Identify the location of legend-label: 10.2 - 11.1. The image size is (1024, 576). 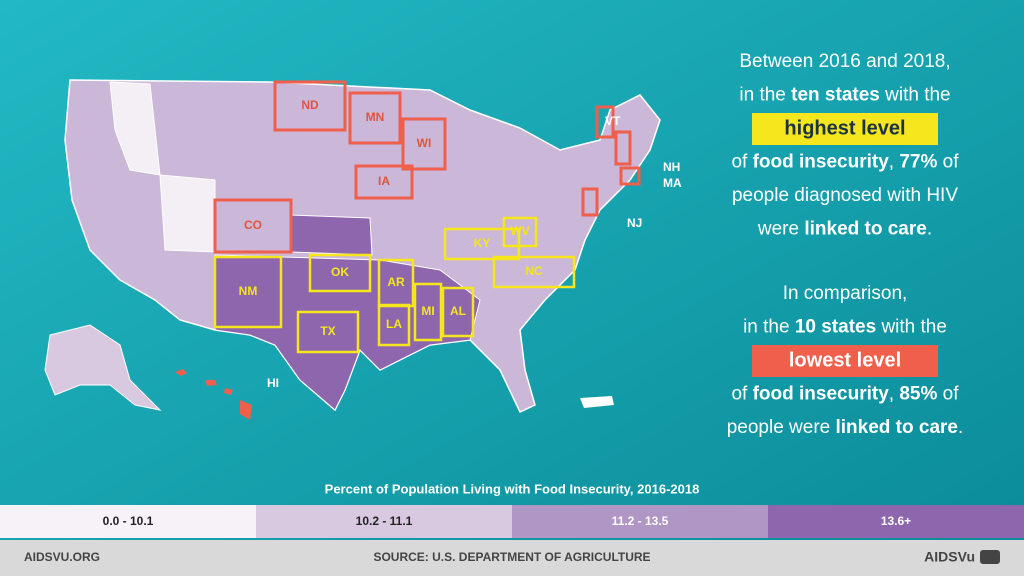
(384, 521).